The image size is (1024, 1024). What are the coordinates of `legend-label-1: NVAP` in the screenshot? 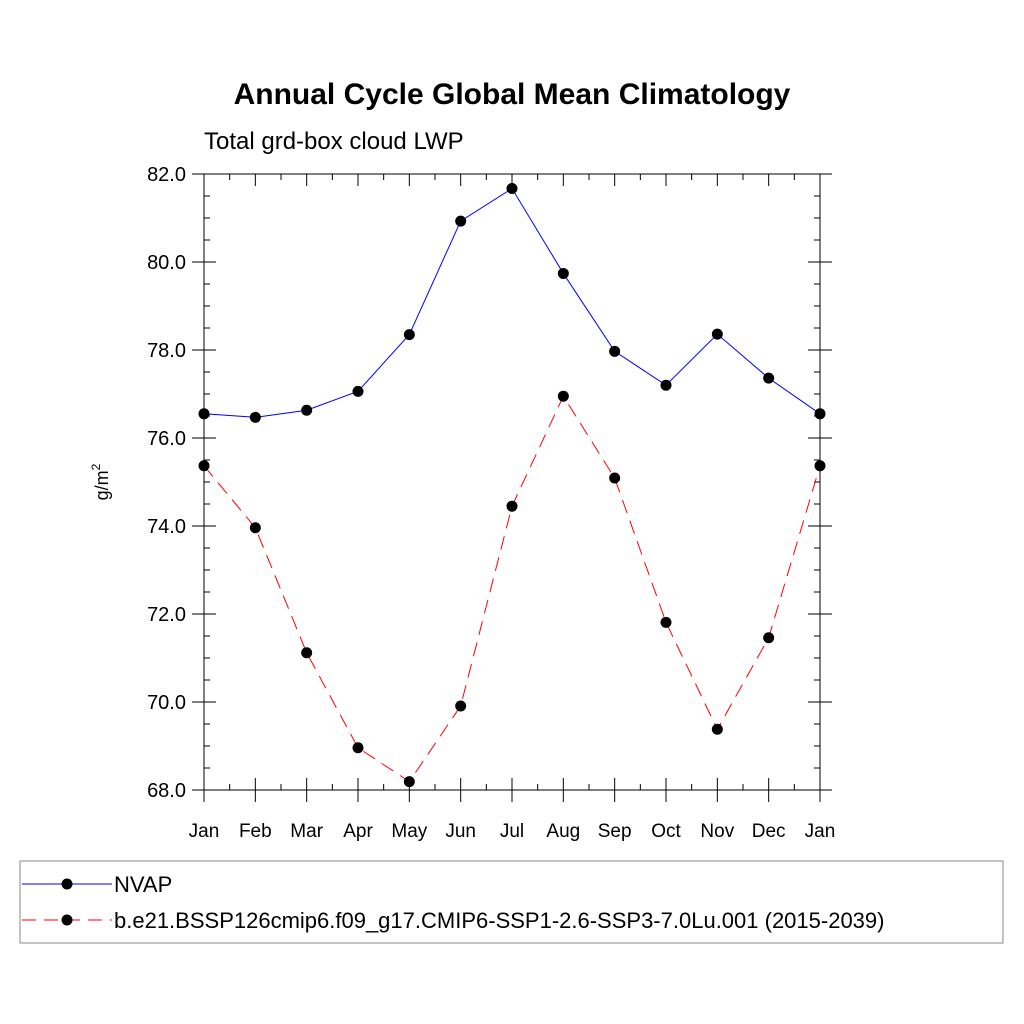 It's located at (143, 884).